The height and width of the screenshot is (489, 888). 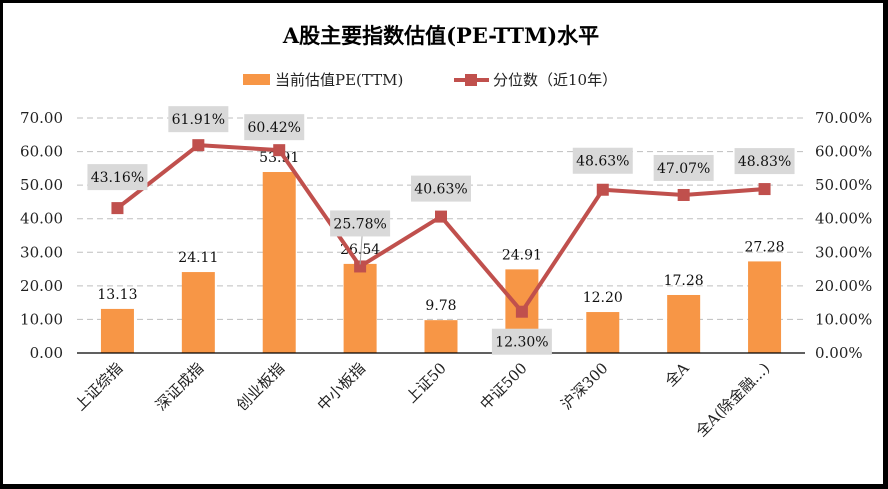 What do you see at coordinates (256, 79) in the screenshot?
I see `legend-bar-swatch` at bounding box center [256, 79].